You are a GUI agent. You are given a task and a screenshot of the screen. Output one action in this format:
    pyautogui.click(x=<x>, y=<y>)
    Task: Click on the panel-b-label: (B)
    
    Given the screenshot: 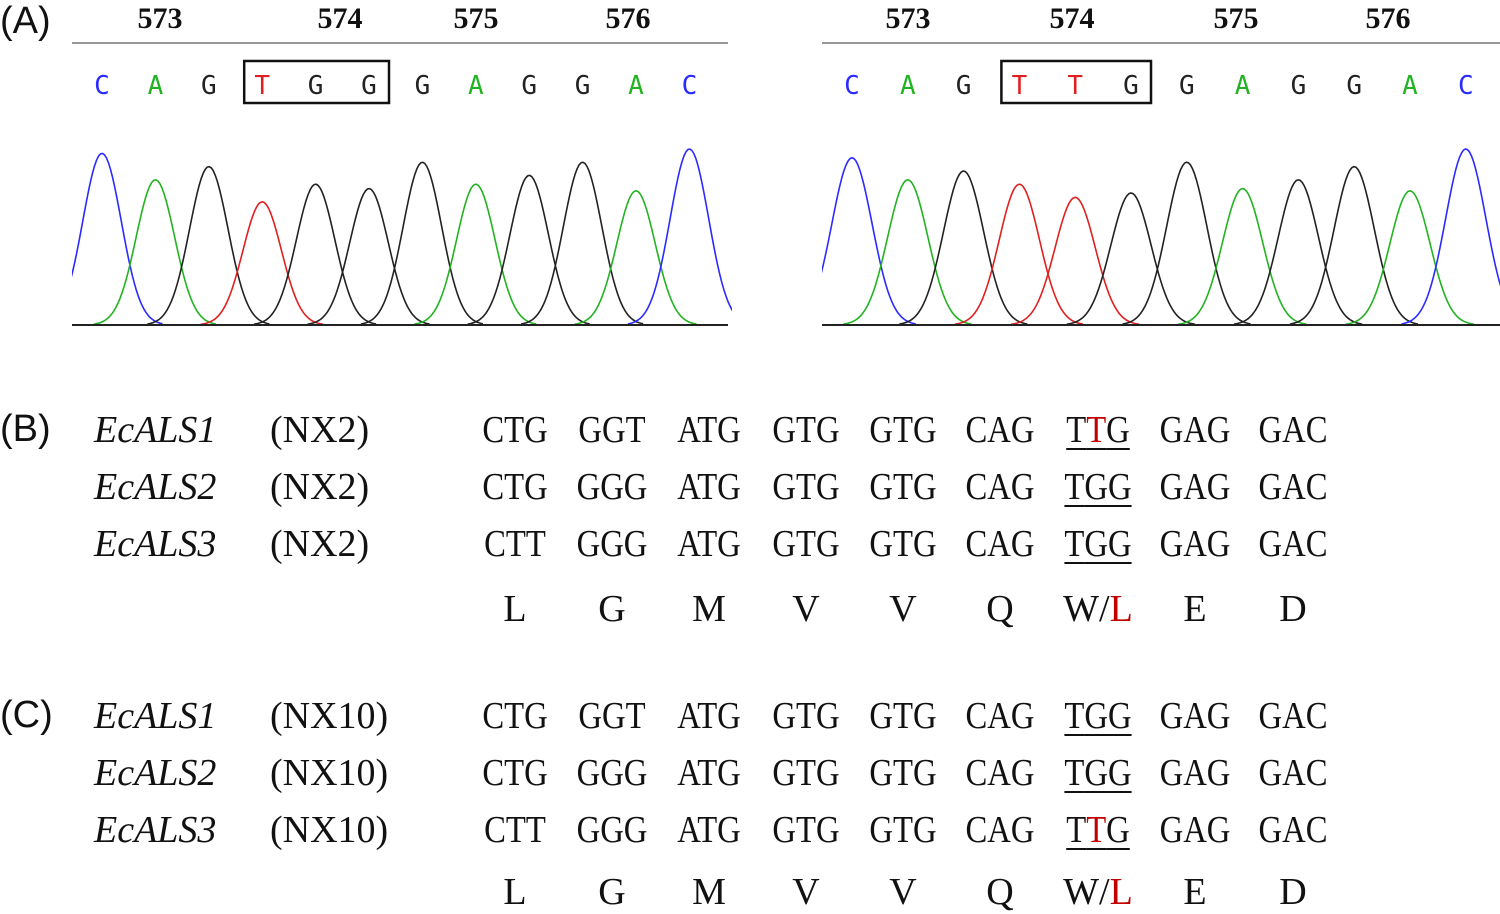 What is the action you would take?
    pyautogui.click(x=25, y=429)
    